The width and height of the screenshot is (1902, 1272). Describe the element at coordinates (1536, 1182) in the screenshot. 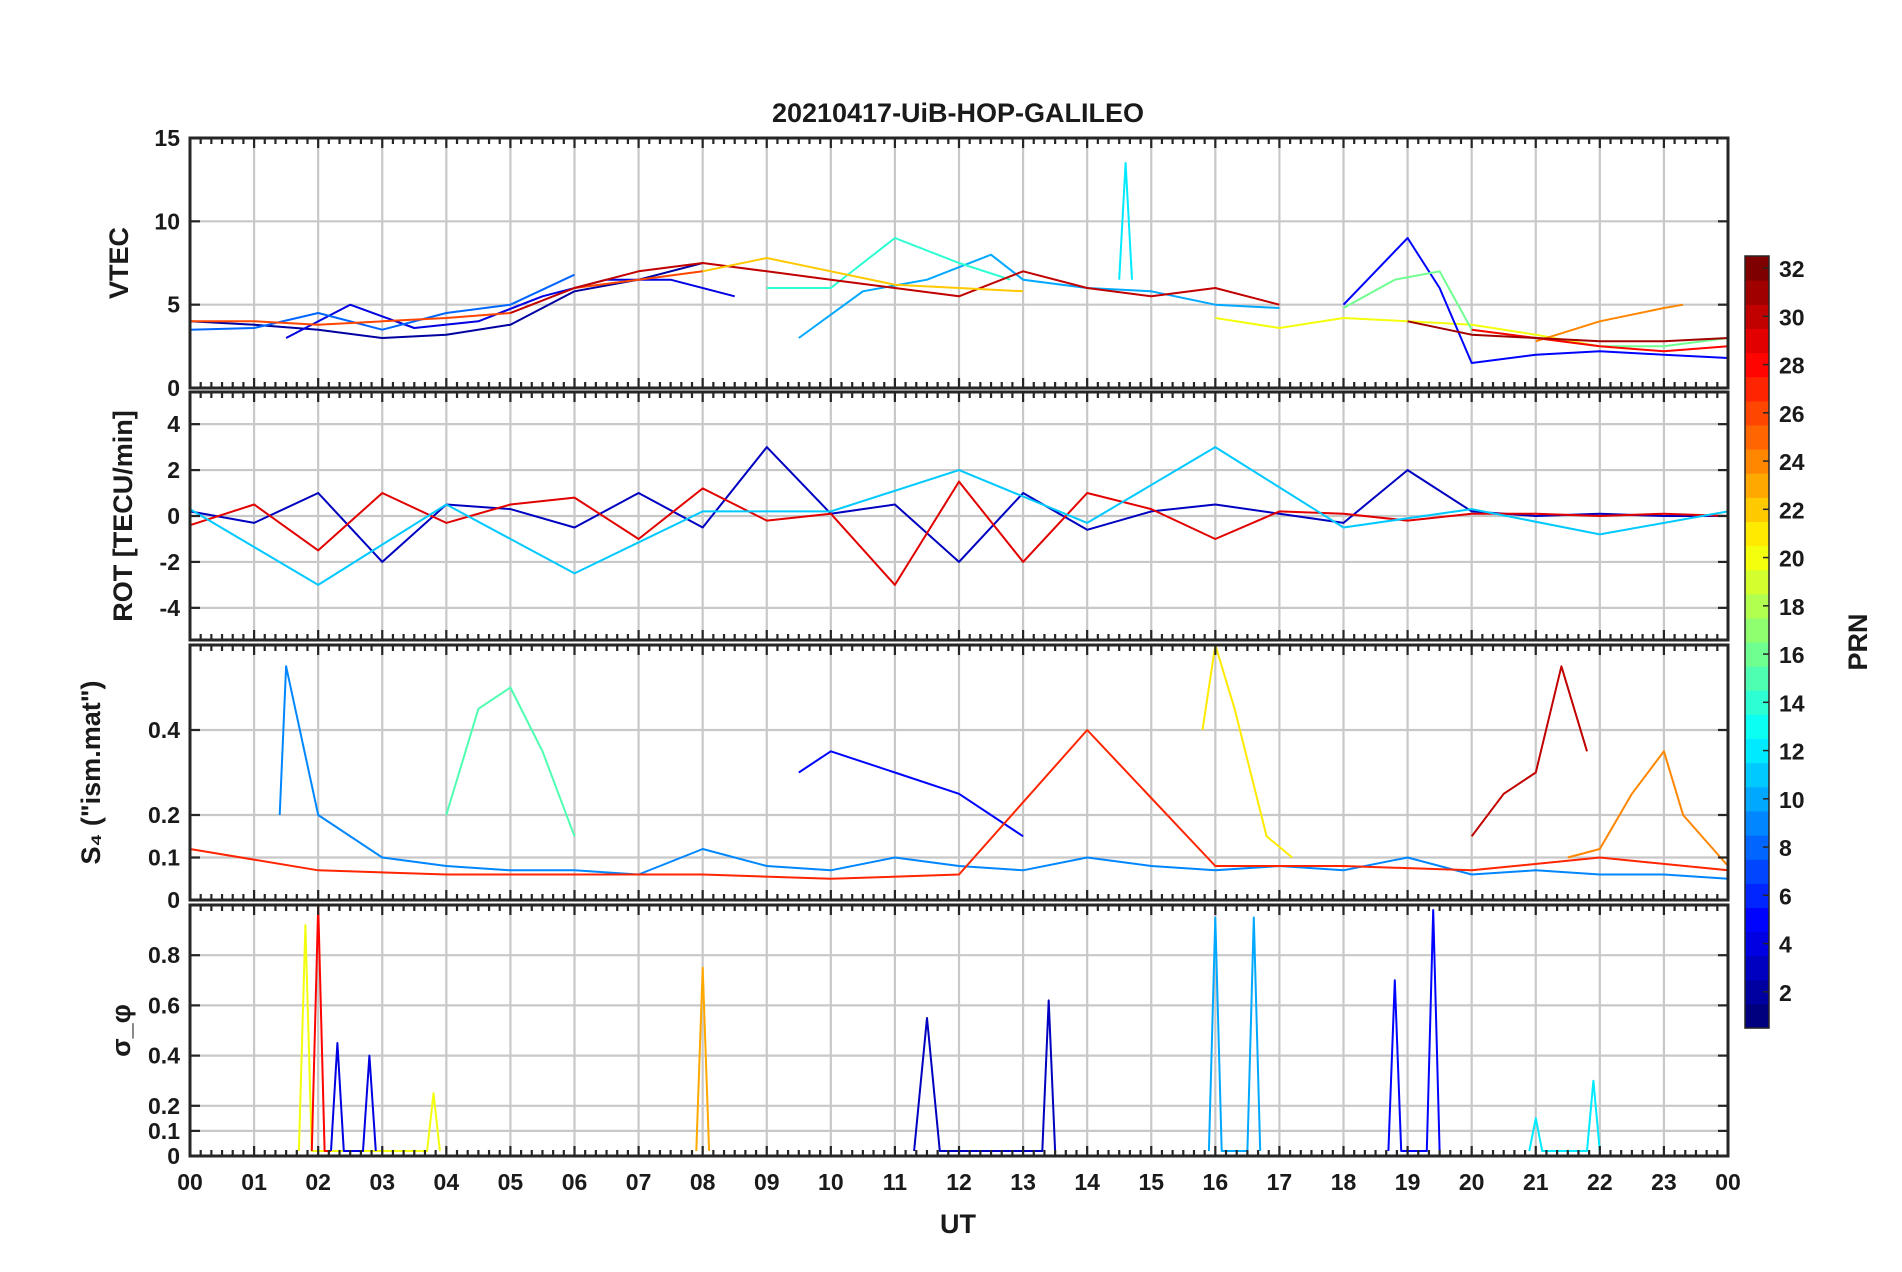

I see `x-tick-label: 21` at that location.